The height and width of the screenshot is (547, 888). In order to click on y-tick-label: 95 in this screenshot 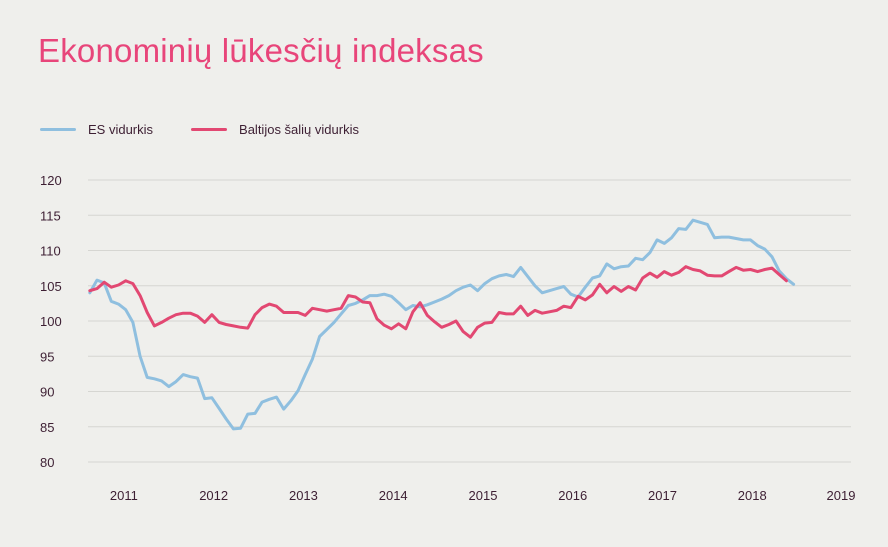, I will do `click(47, 356)`.